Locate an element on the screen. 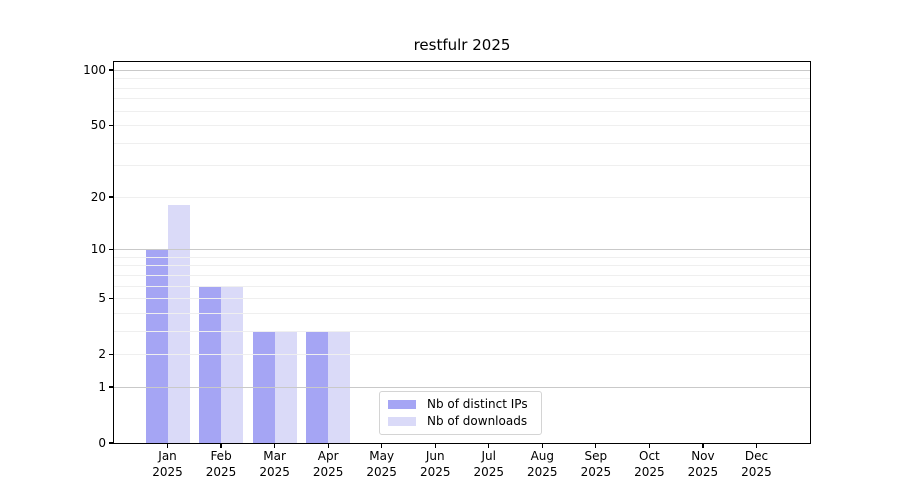 The image size is (900, 500). x-tick-month: Jun is located at coordinates (435, 456).